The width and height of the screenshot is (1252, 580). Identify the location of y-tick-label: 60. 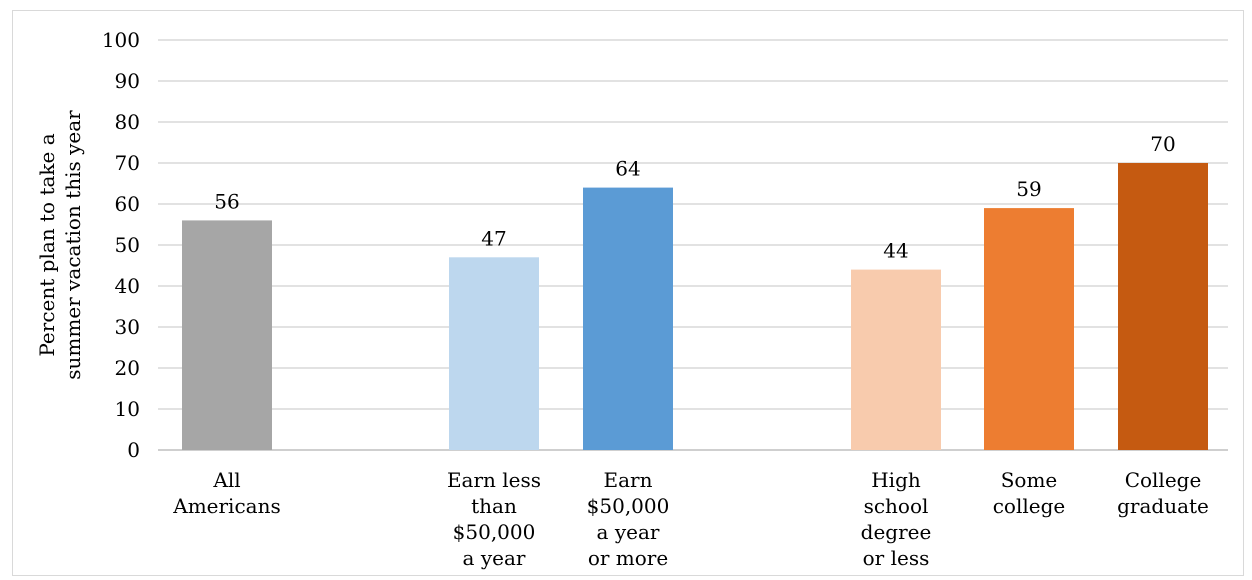
(127, 204).